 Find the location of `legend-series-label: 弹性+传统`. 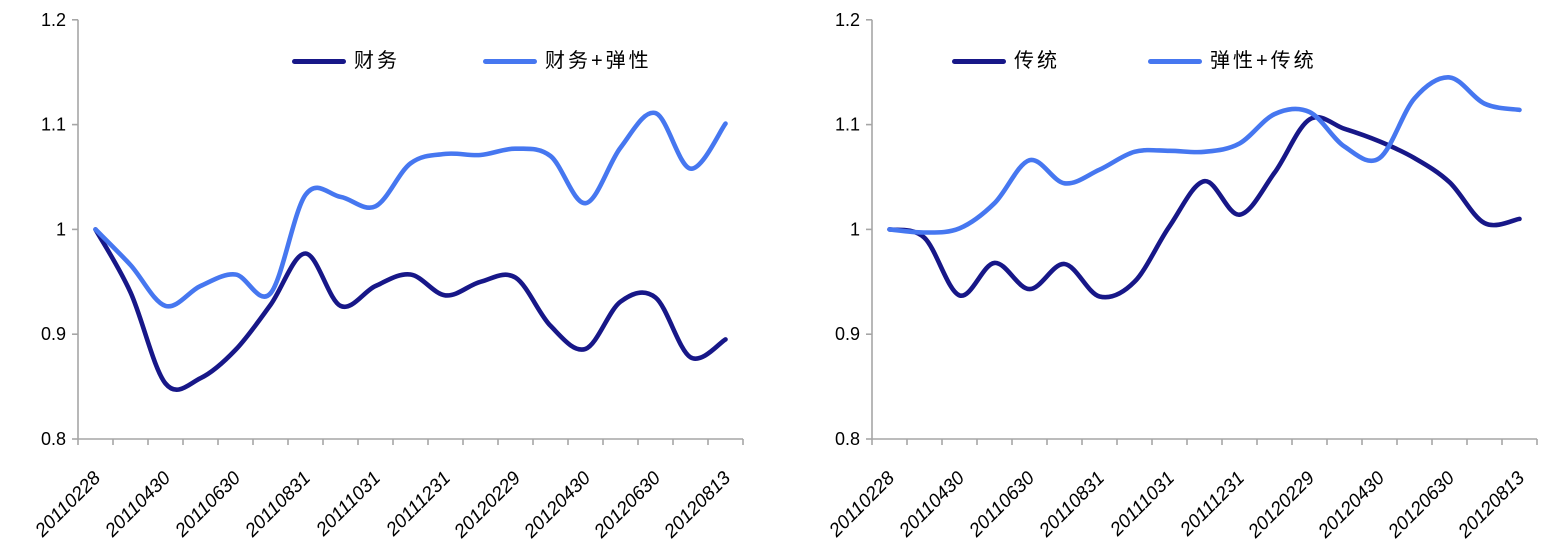

legend-series-label: 弹性+传统 is located at coordinates (1263, 61).